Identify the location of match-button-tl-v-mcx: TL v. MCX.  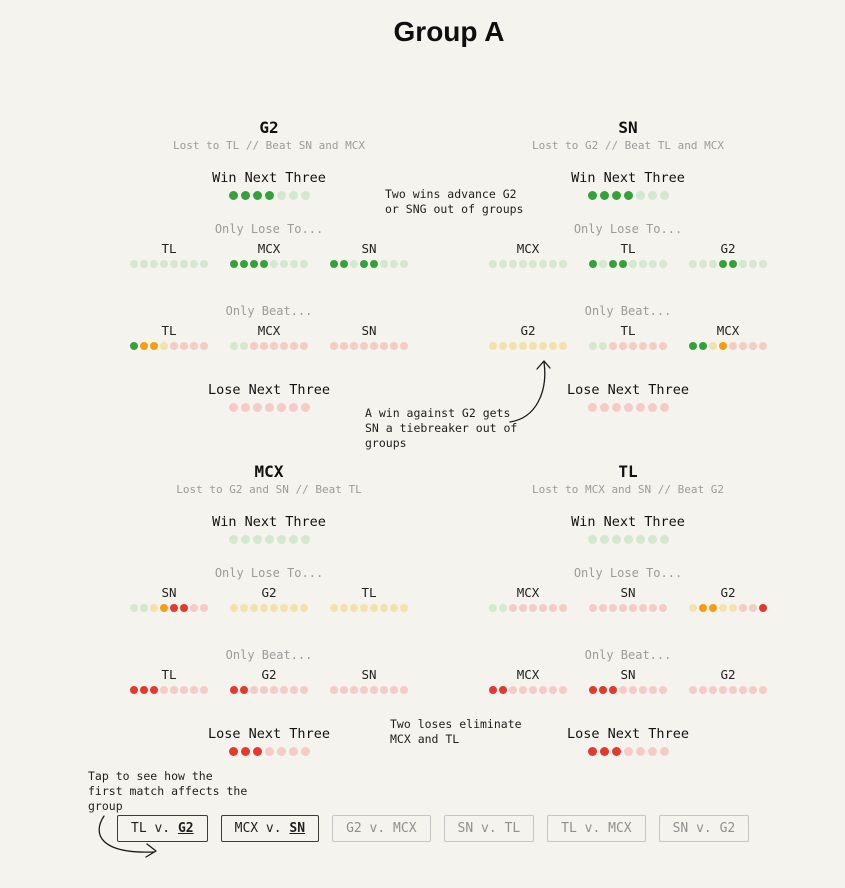
(596, 828).